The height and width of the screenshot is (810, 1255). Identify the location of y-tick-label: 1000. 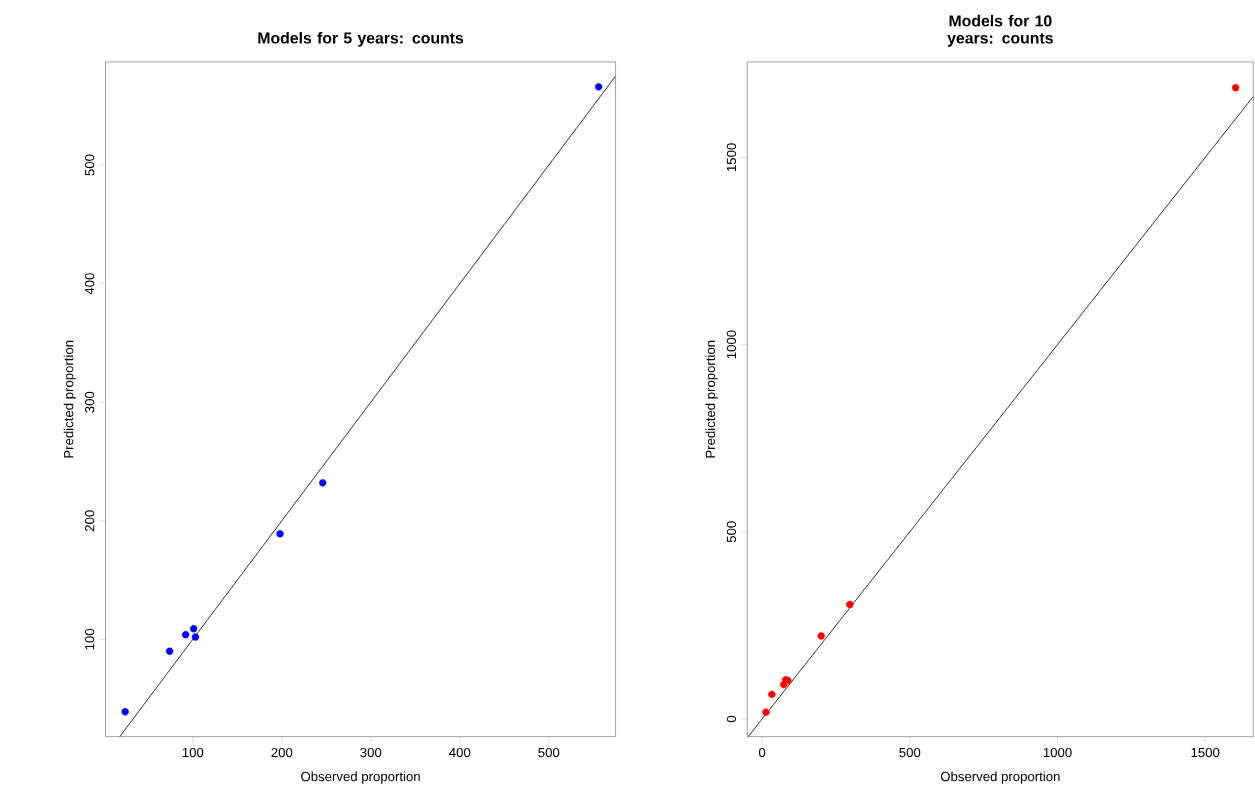
(731, 344).